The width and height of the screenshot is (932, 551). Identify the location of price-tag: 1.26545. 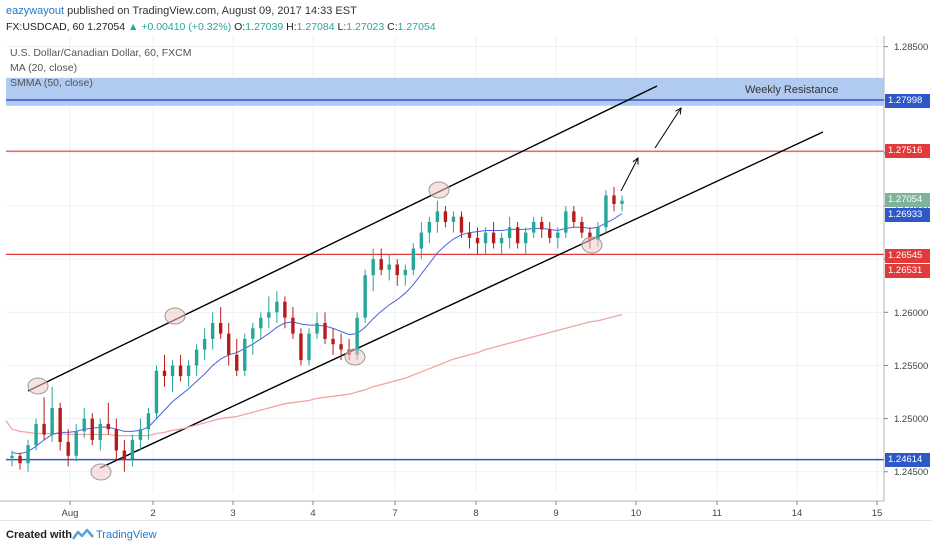
(907, 256).